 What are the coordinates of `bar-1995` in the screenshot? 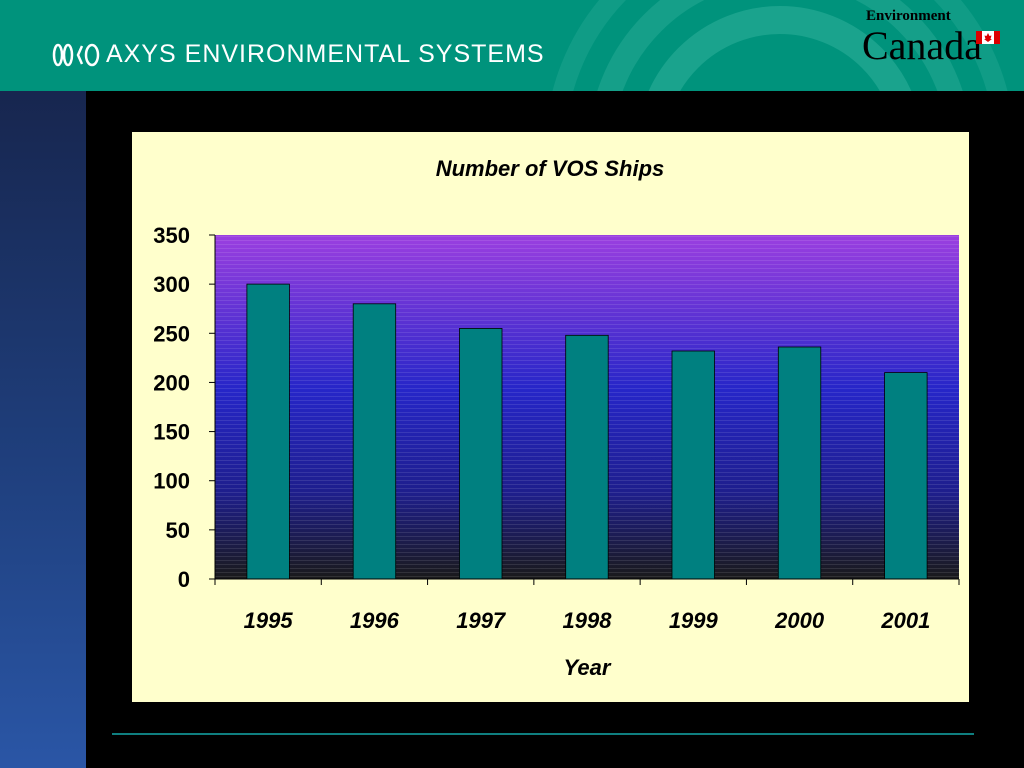 It's located at (268, 431).